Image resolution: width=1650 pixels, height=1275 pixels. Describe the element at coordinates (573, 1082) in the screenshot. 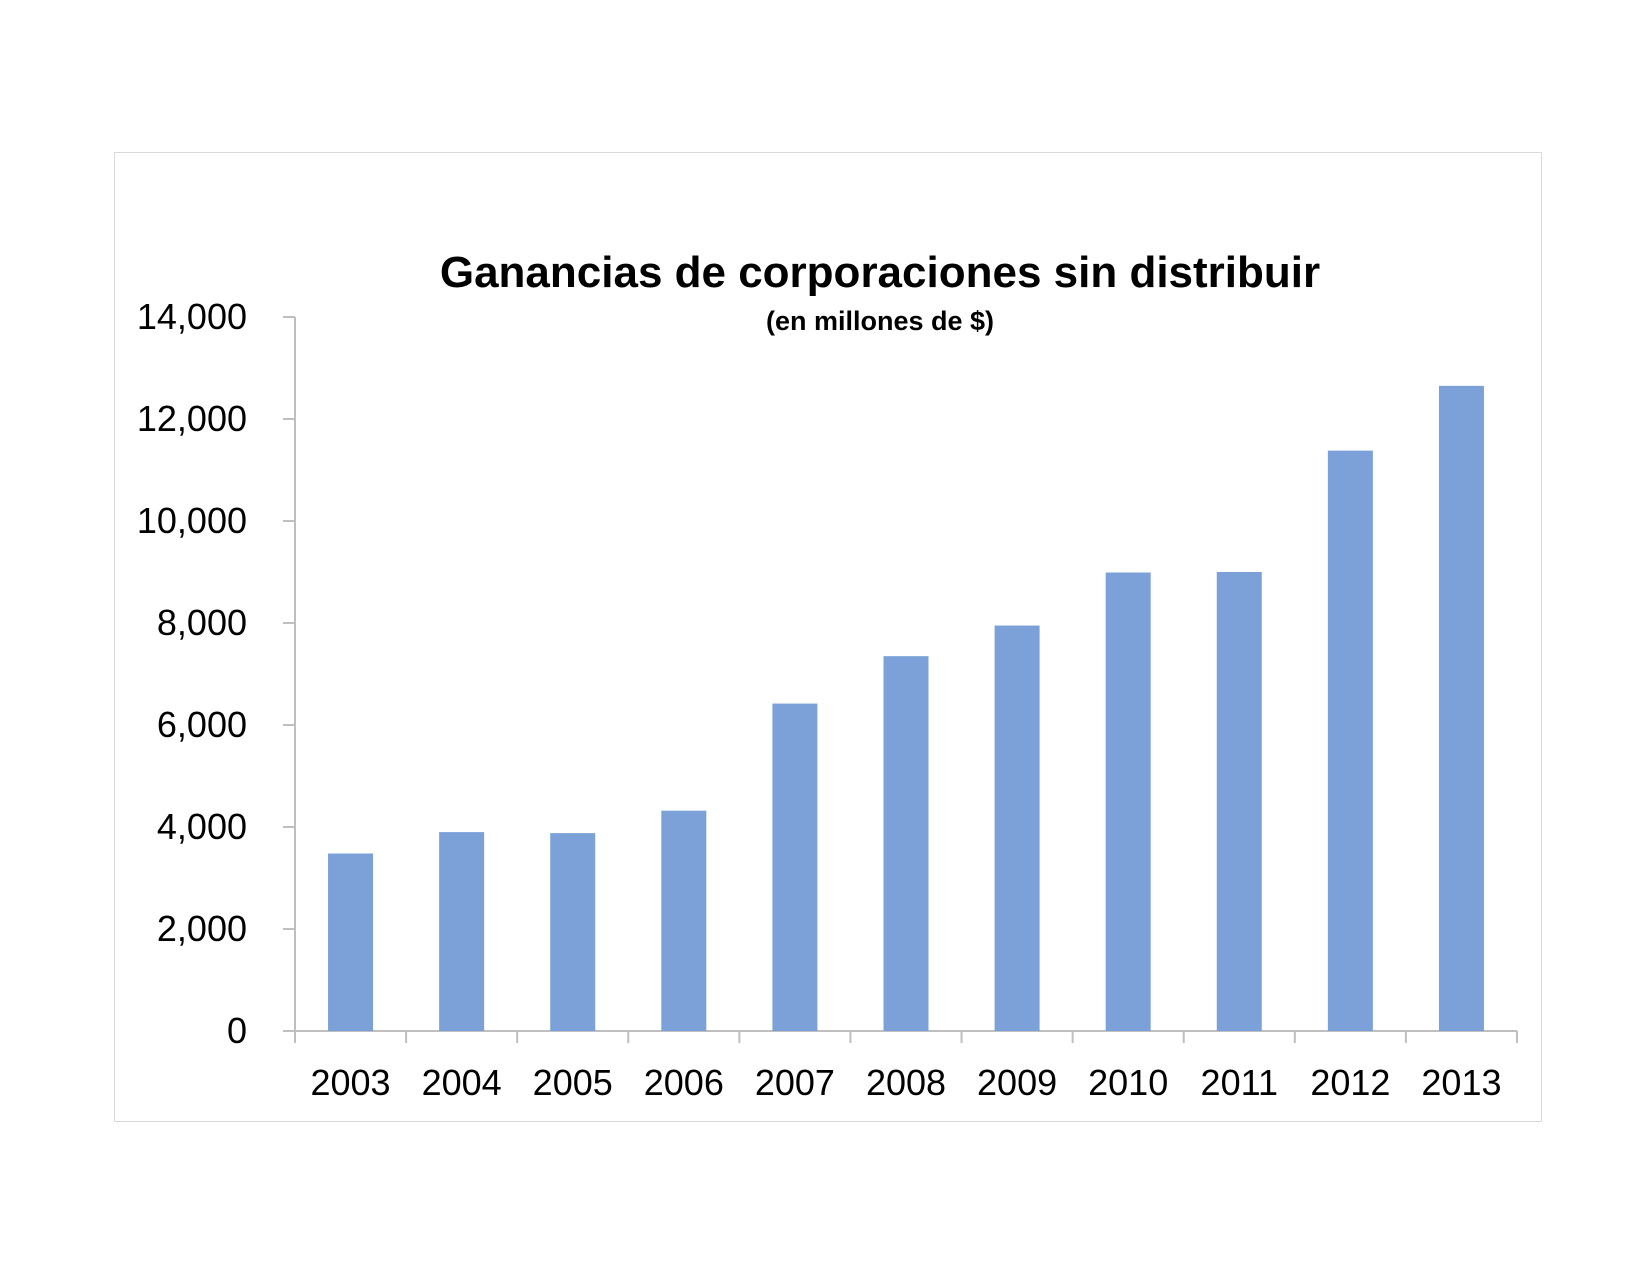

I see `x-tick-label: 2005` at that location.